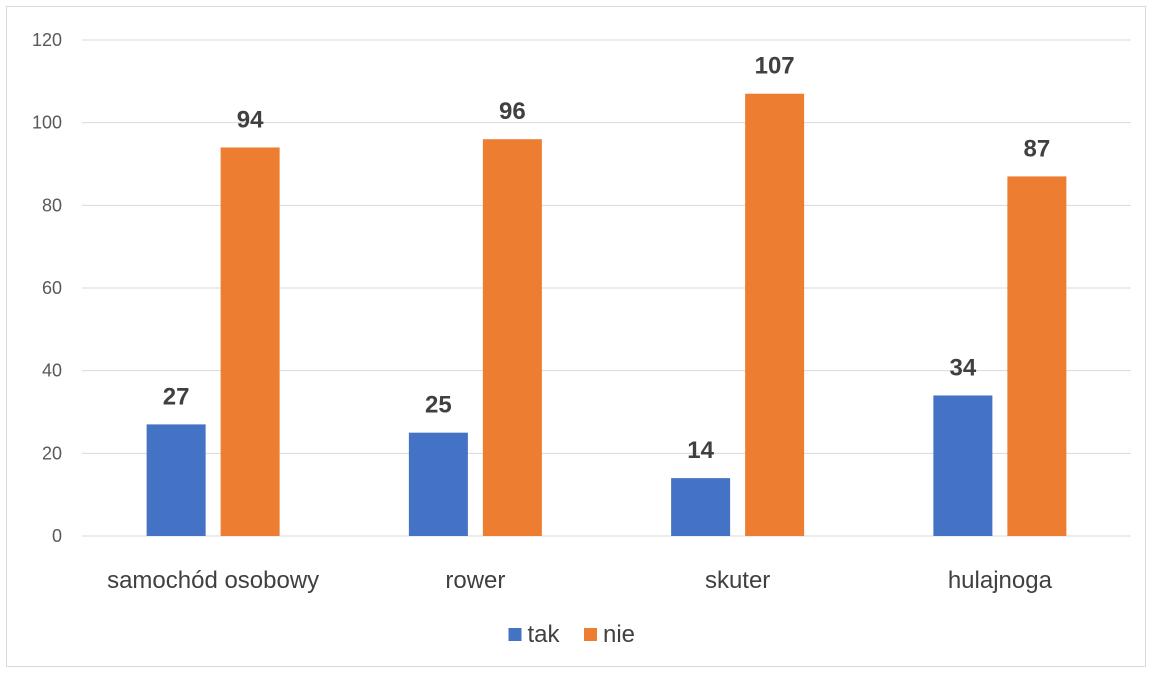 The height and width of the screenshot is (673, 1152). What do you see at coordinates (580, 580) in the screenshot?
I see `x-axis-categories: samochód osobowy rower skuter hulajnoga` at bounding box center [580, 580].